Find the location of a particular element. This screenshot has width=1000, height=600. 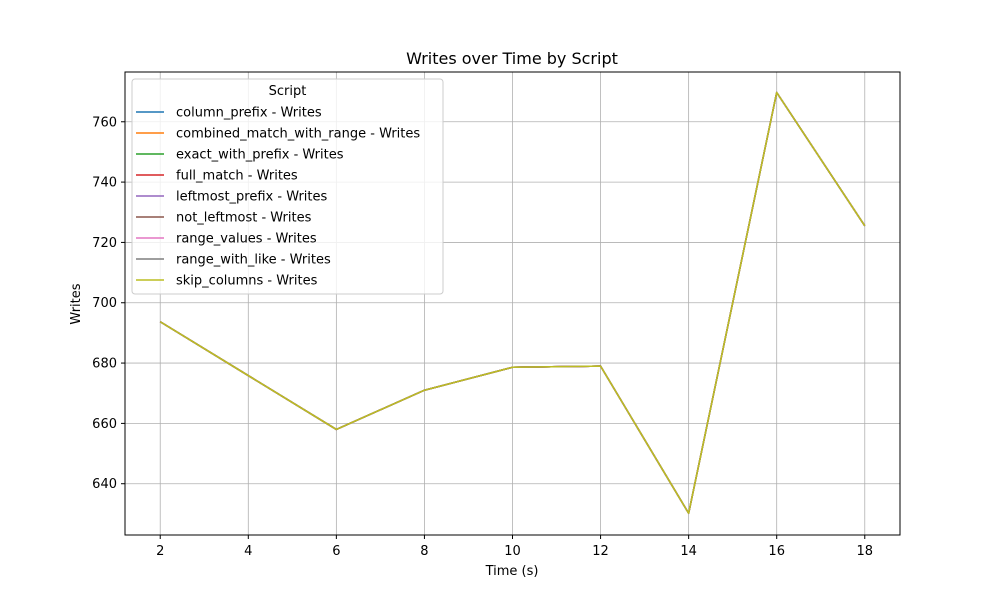

y-tick-label: 680 is located at coordinates (104, 364).